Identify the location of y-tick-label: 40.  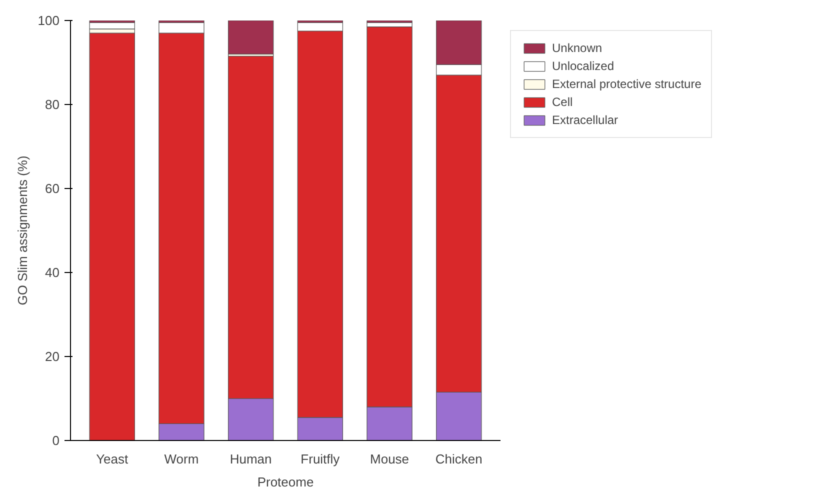
(52, 272).